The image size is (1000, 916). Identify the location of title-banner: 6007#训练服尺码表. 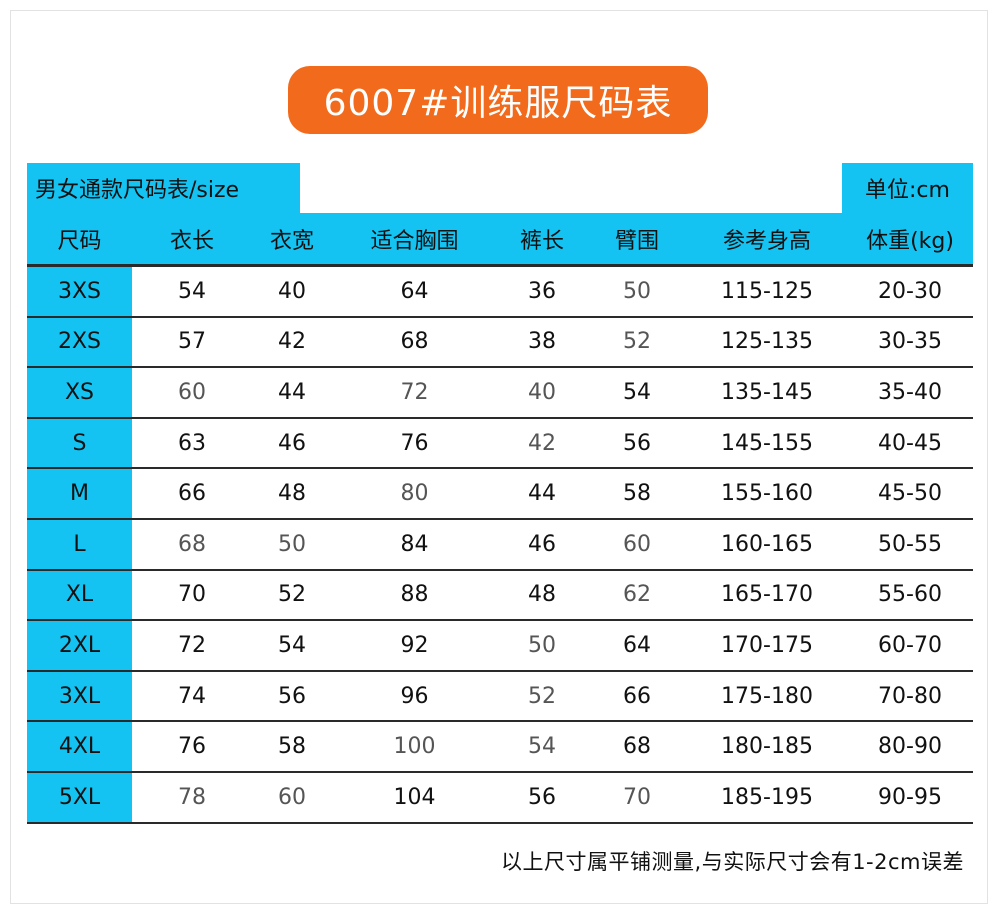
(498, 100).